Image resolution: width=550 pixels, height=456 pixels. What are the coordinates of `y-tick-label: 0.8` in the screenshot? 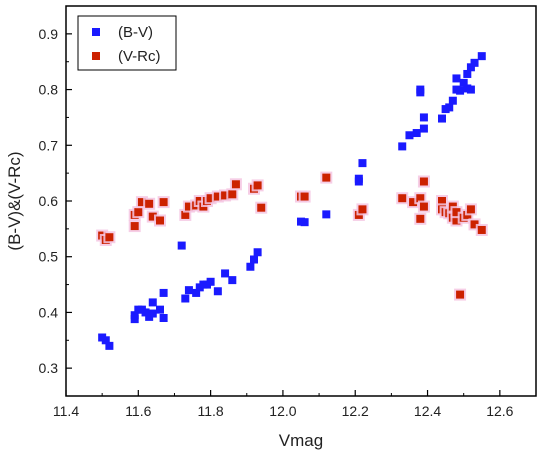 It's located at (49, 90).